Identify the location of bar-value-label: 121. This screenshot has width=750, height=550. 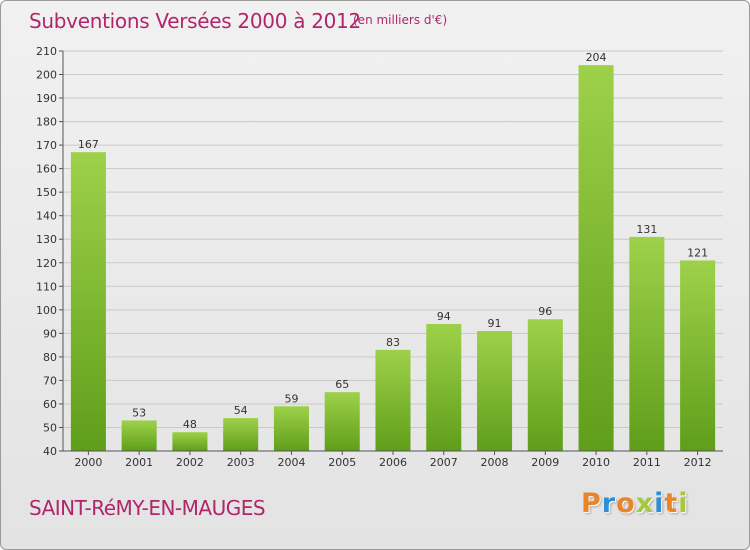
(697, 252).